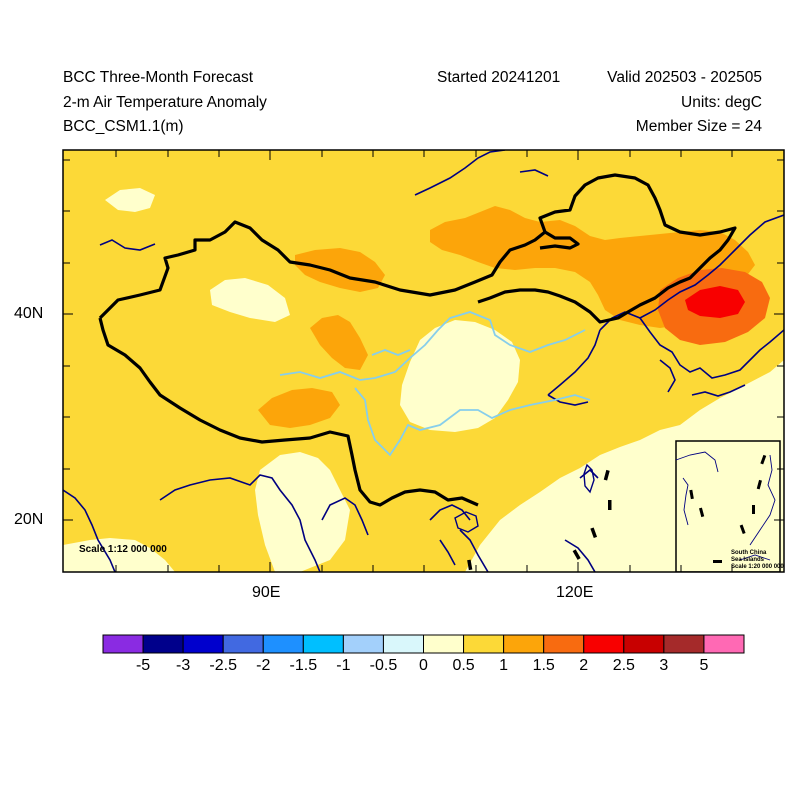 The width and height of the screenshot is (800, 800). What do you see at coordinates (302, 512) in the screenshot?
I see `cool-patch-indochina` at bounding box center [302, 512].